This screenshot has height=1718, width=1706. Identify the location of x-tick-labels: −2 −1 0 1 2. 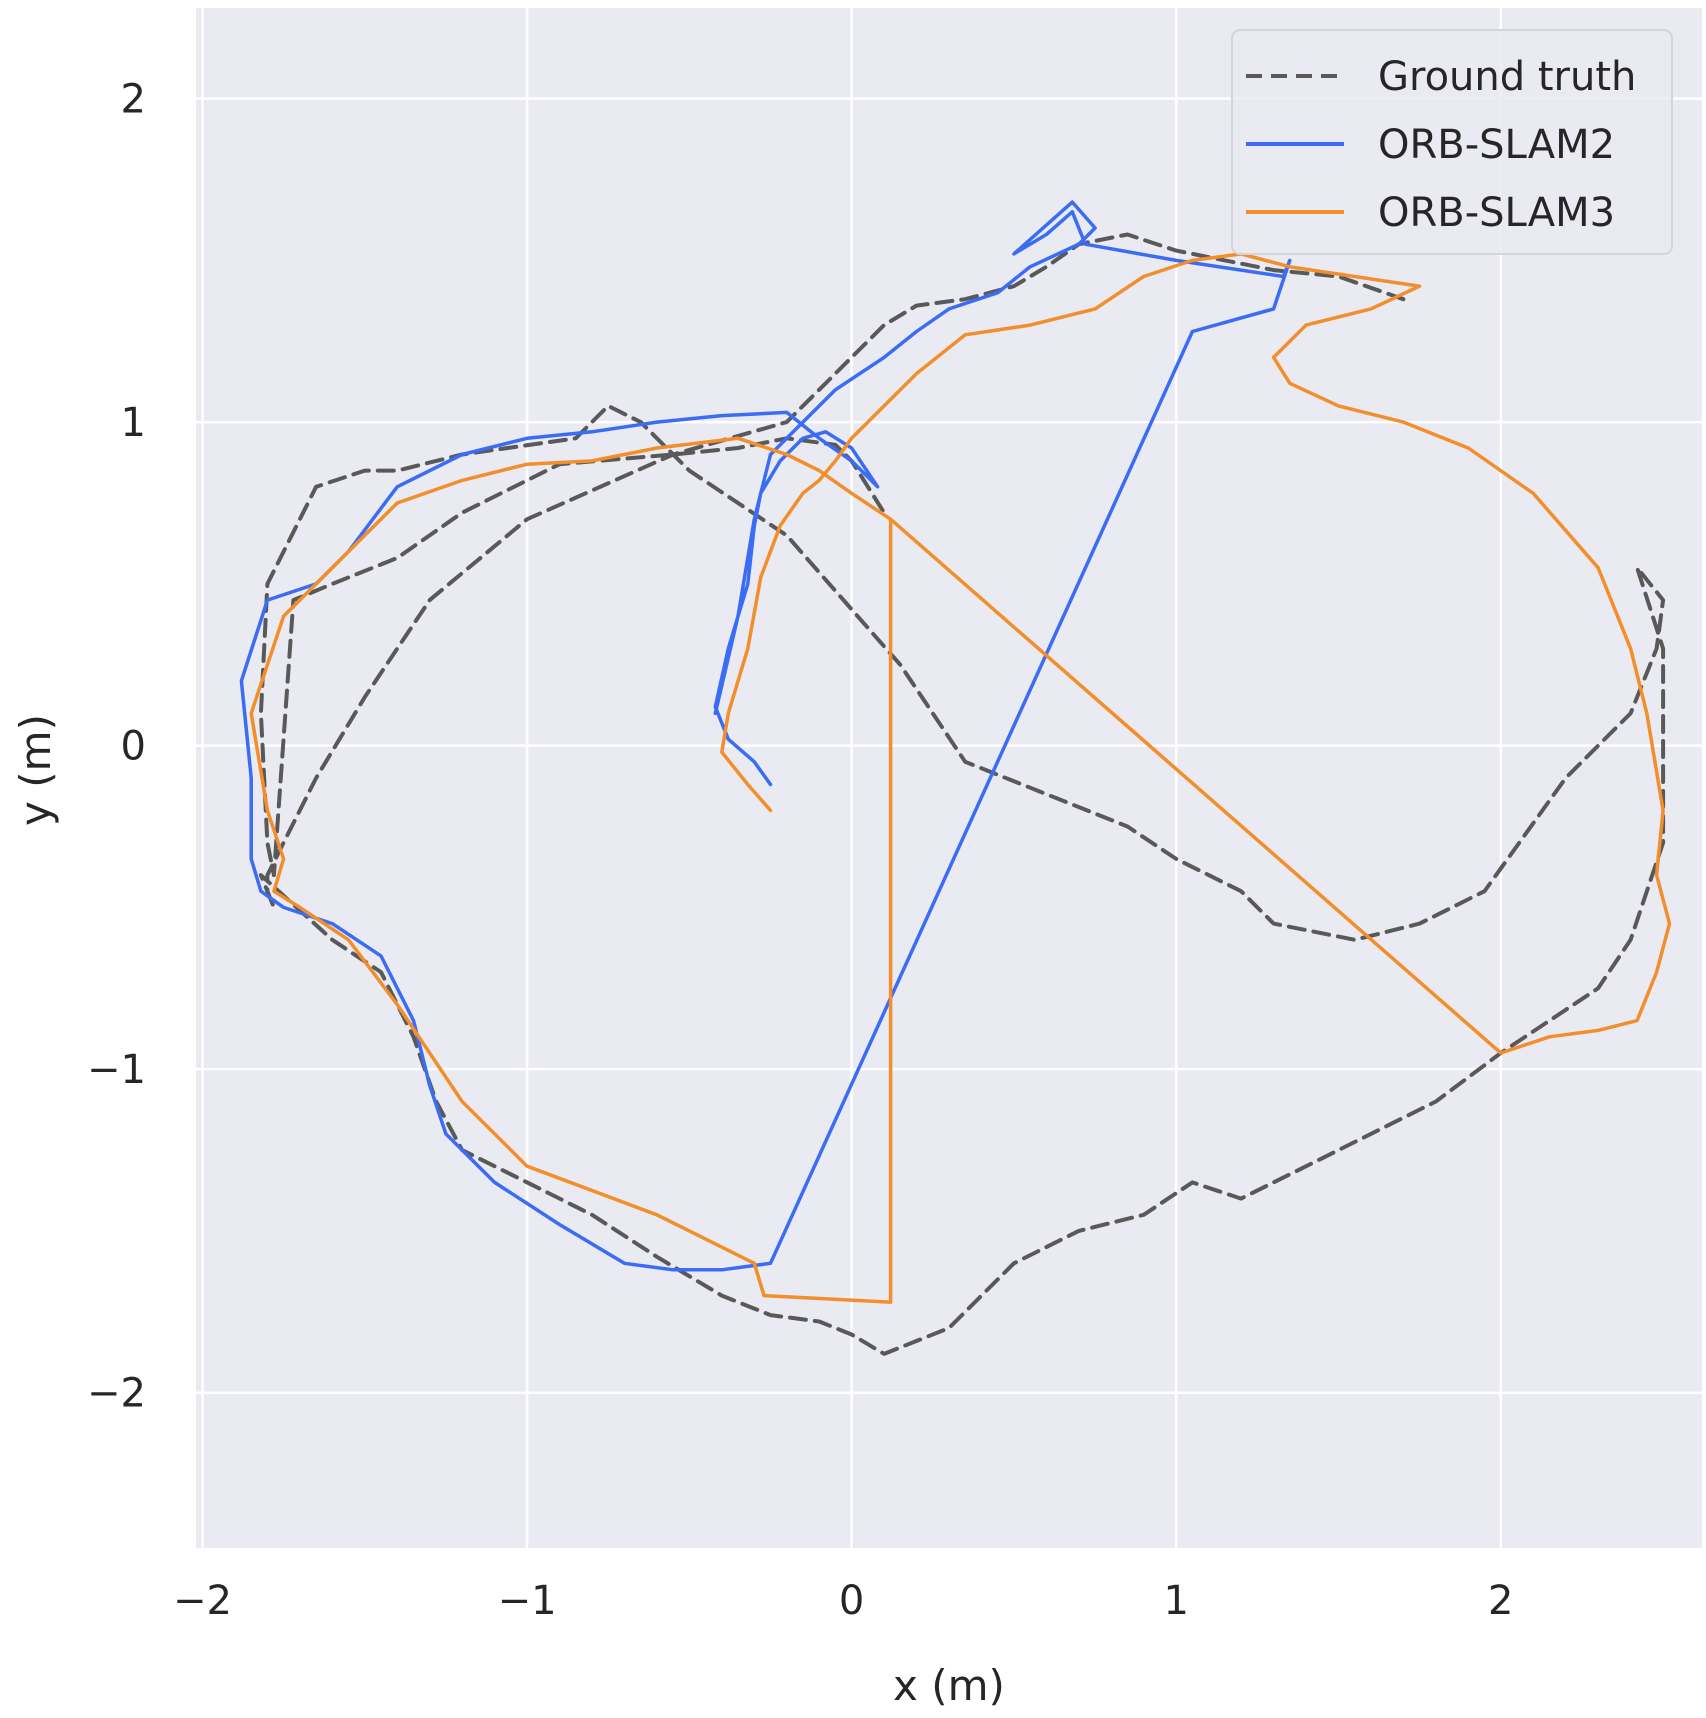
(843, 1601).